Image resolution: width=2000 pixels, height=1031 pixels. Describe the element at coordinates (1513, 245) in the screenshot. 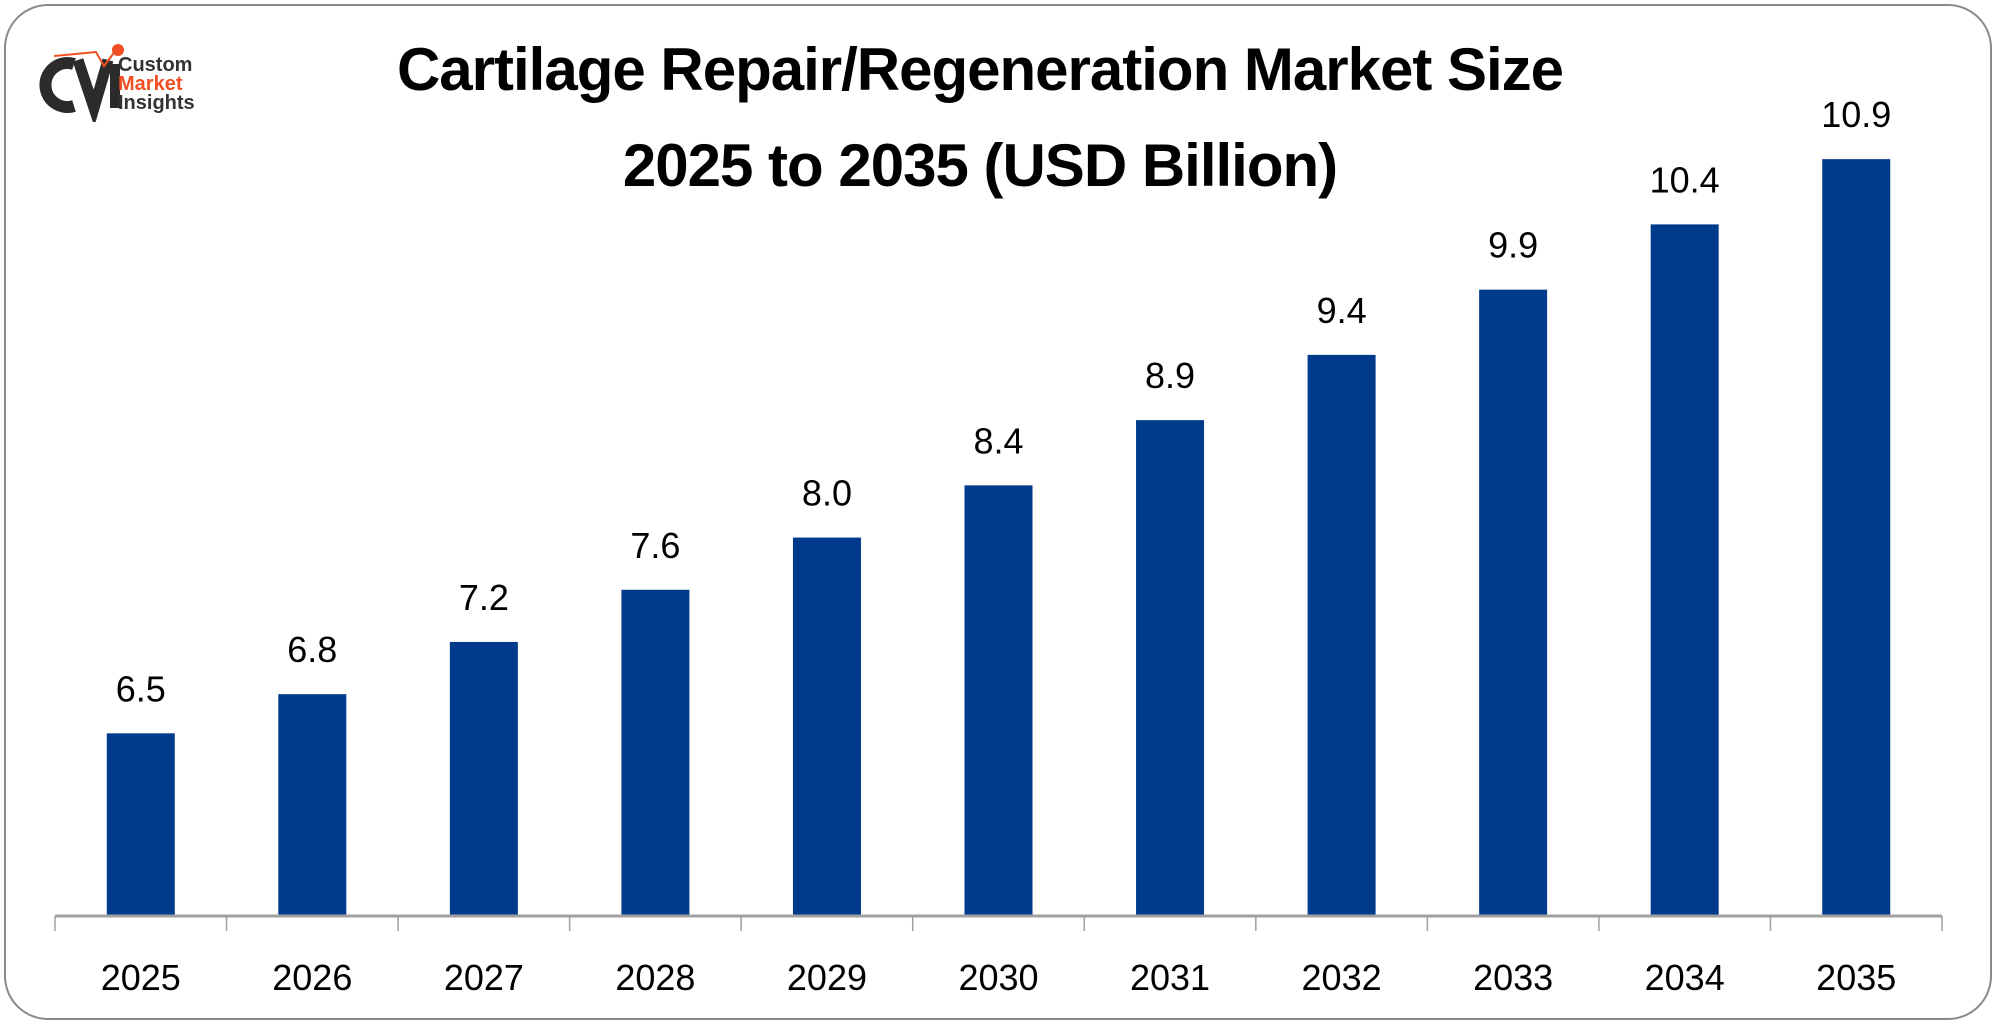

I see `value-label-2033: 9.9` at that location.